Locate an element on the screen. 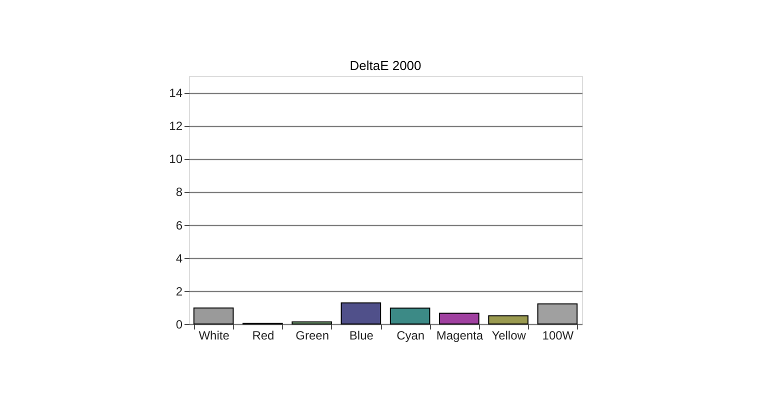 The width and height of the screenshot is (760, 407). y-tick-label: 14 is located at coordinates (176, 93).